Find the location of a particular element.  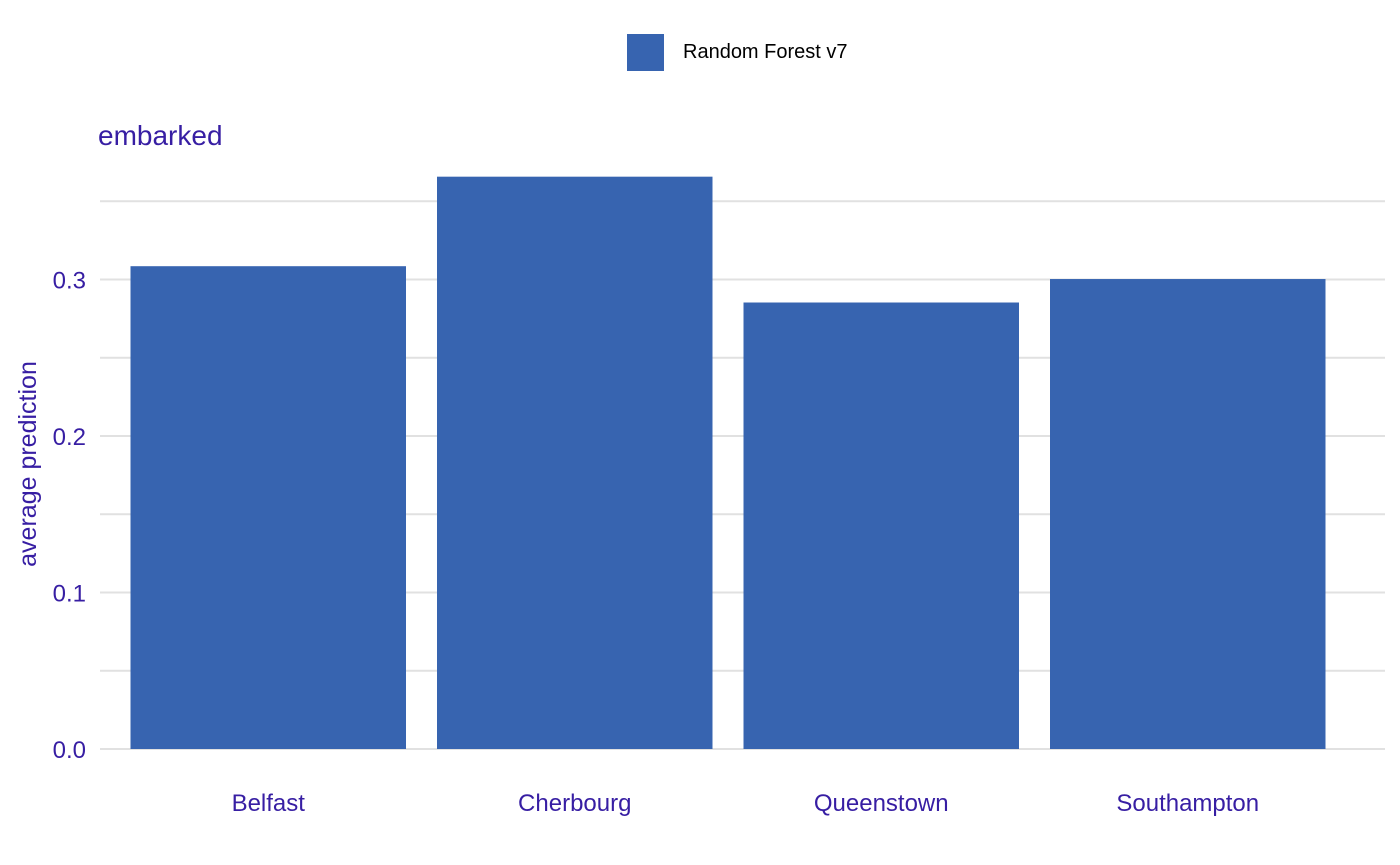

x-tick-label: Southampton is located at coordinates (1187, 803).